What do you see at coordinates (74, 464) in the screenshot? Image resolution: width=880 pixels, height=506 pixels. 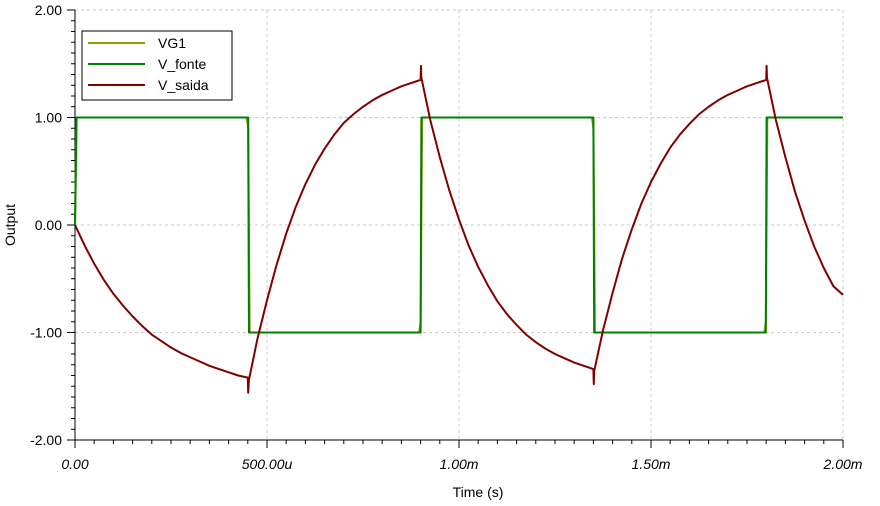 I see `x-tick-label: 0.00` at bounding box center [74, 464].